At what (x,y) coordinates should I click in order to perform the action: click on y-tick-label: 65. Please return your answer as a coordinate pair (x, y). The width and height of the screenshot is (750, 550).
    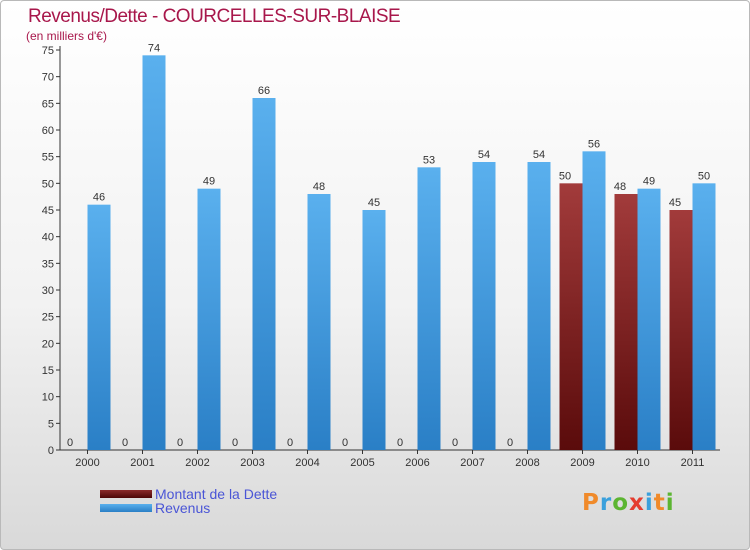
    Looking at the image, I should click on (48, 104).